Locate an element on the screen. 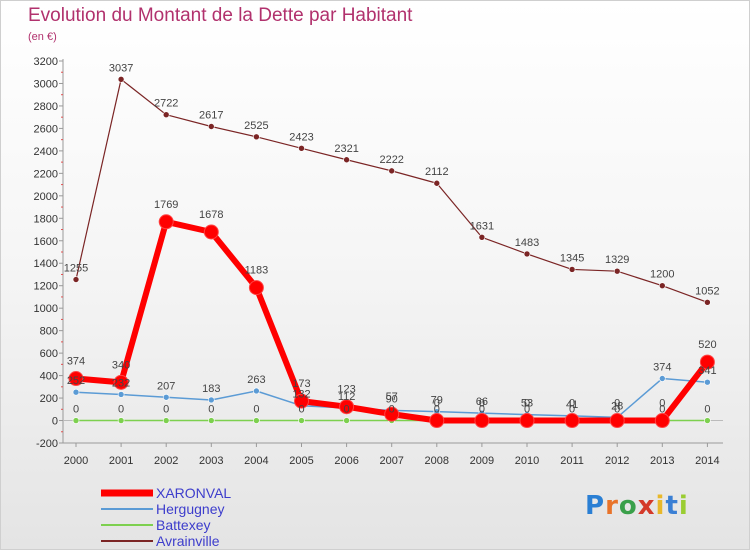  data-label-hergugney: 28 is located at coordinates (617, 406).